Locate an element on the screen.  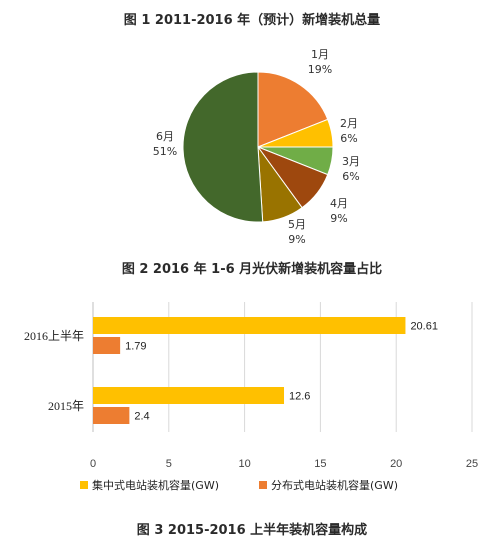
pie-slice-label: 6月 is located at coordinates (165, 136).